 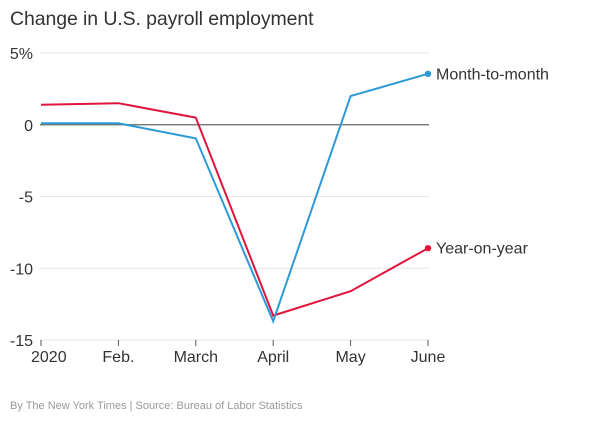 I want to click on y-tick-label: 5%, so click(x=21, y=54).